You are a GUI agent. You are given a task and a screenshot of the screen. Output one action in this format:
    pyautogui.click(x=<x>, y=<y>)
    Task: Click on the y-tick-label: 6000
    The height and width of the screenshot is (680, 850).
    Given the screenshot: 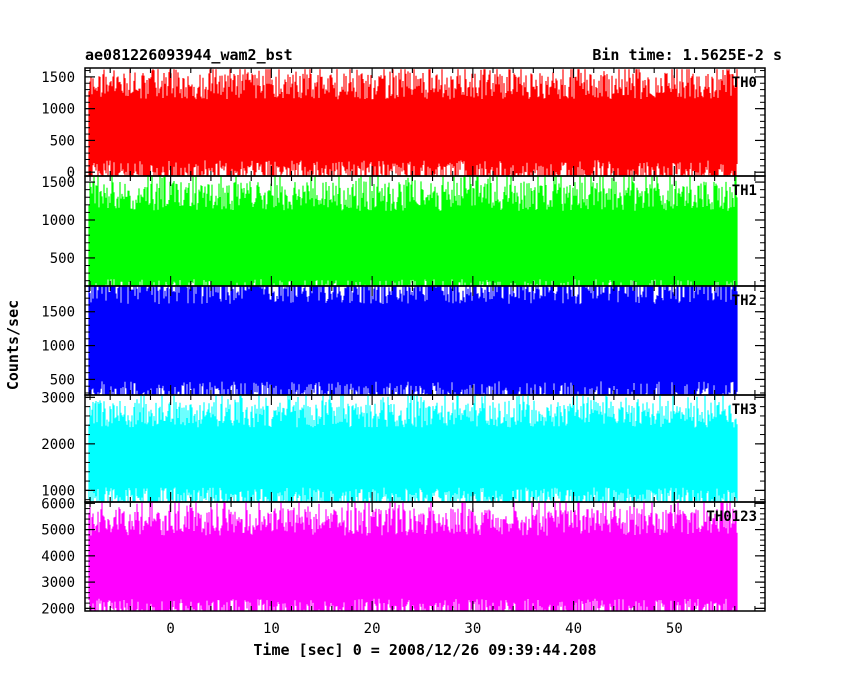 What is the action you would take?
    pyautogui.click(x=58, y=504)
    